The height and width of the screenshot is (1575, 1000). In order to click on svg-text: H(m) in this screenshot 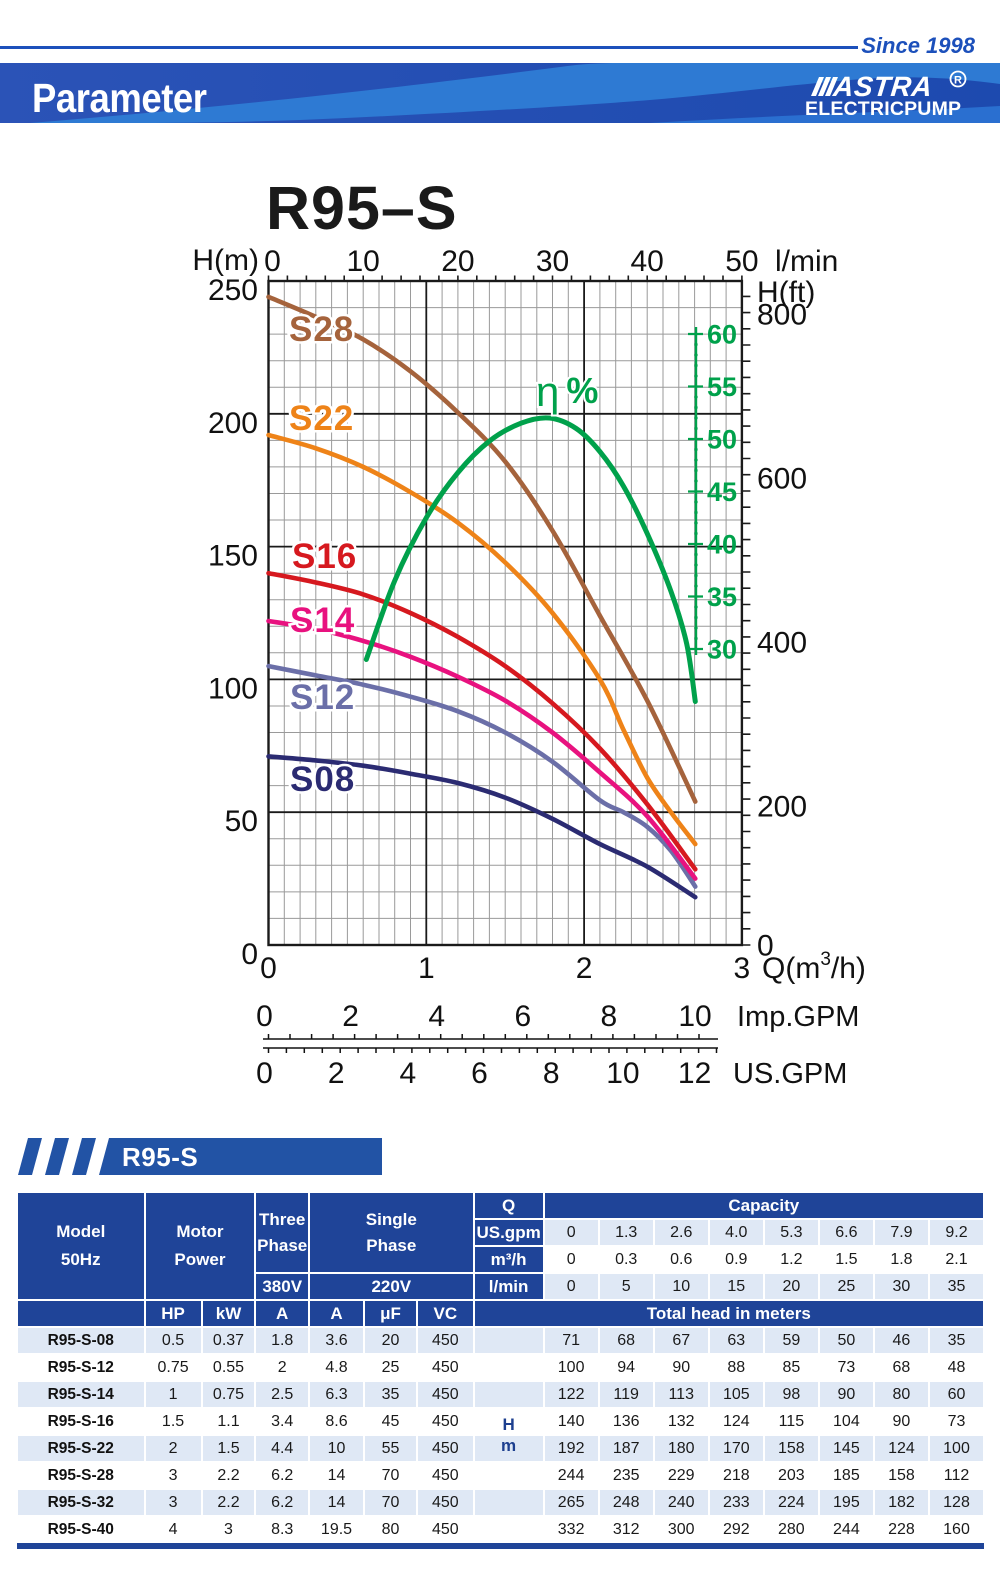, I will do `click(225, 260)`.